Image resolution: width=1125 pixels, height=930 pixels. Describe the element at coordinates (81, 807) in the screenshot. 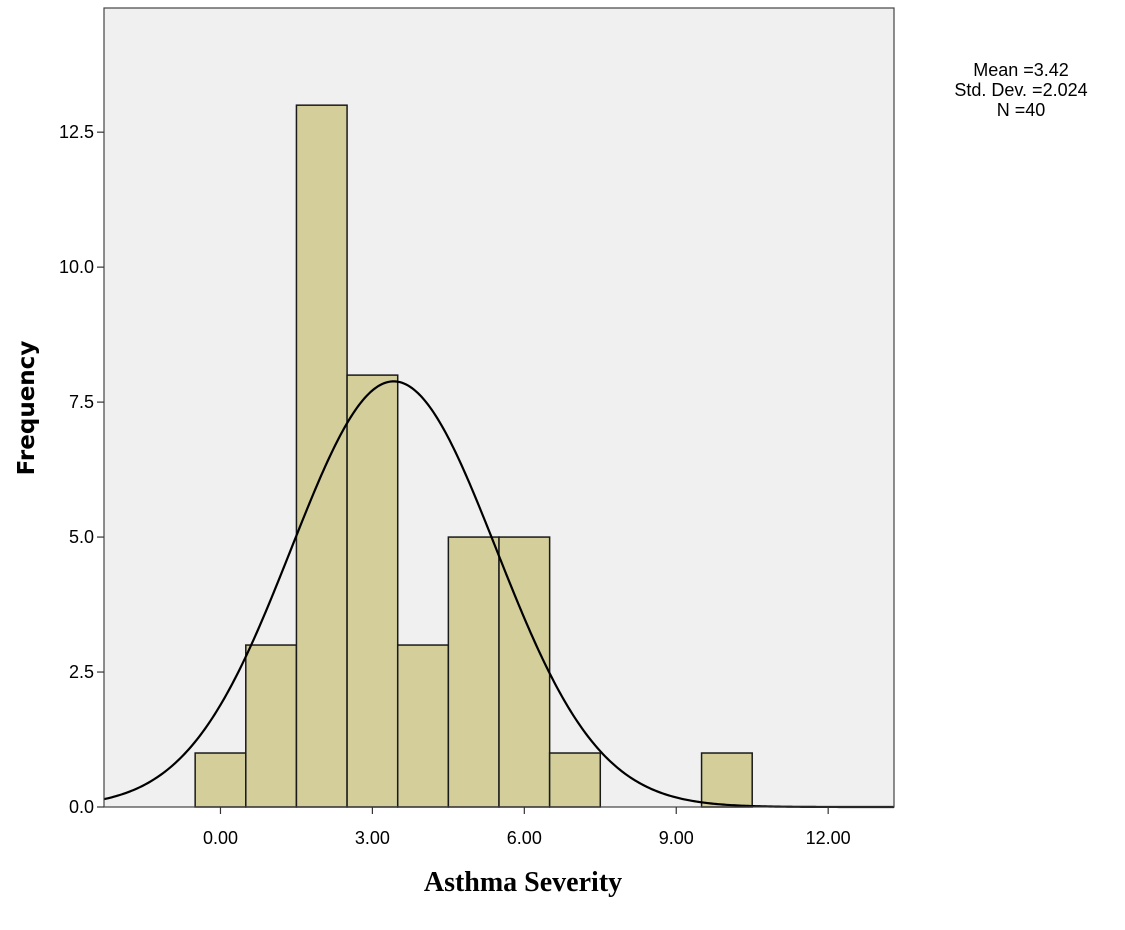

I see `y-tick-label: 0.0` at that location.